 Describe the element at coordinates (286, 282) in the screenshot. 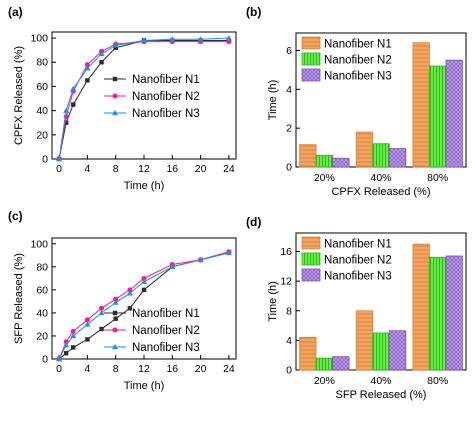

I see `y-tick-label: 12` at that location.